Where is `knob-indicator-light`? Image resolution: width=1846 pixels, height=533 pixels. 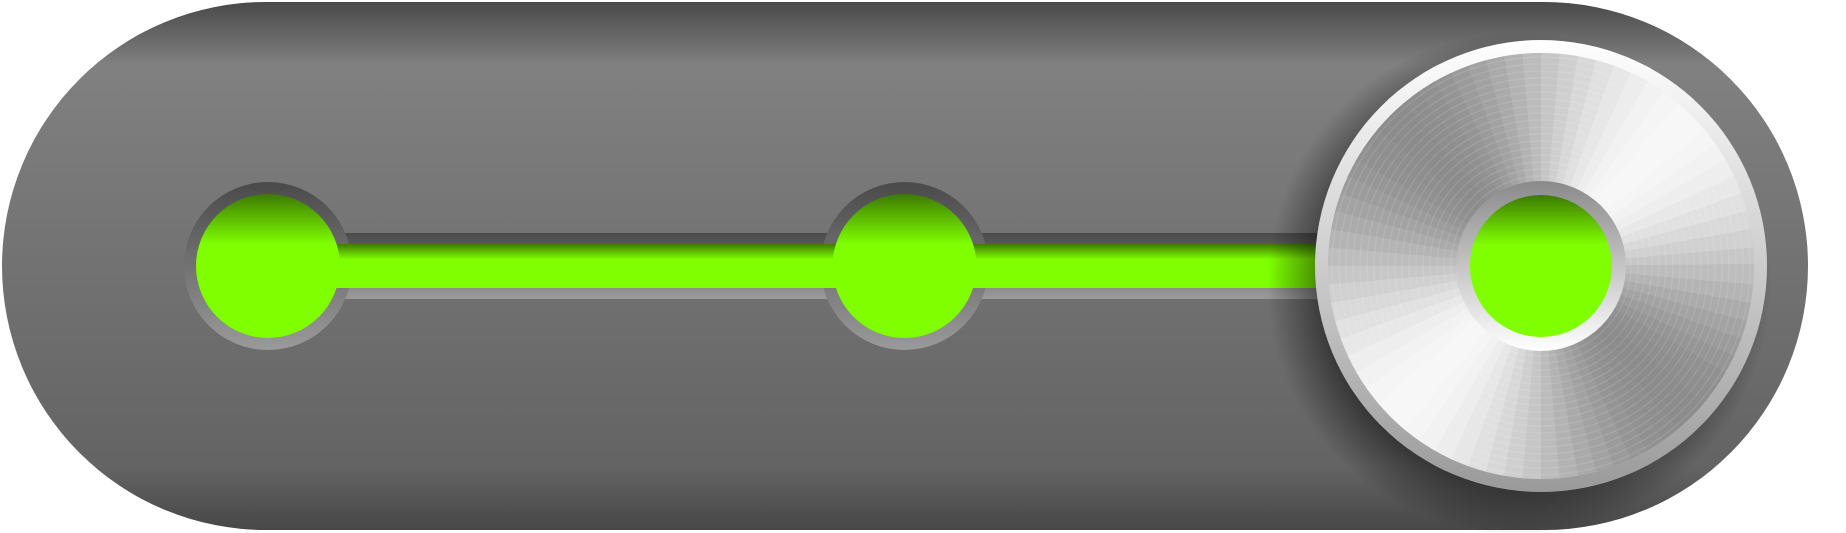 knob-indicator-light is located at coordinates (1541, 266).